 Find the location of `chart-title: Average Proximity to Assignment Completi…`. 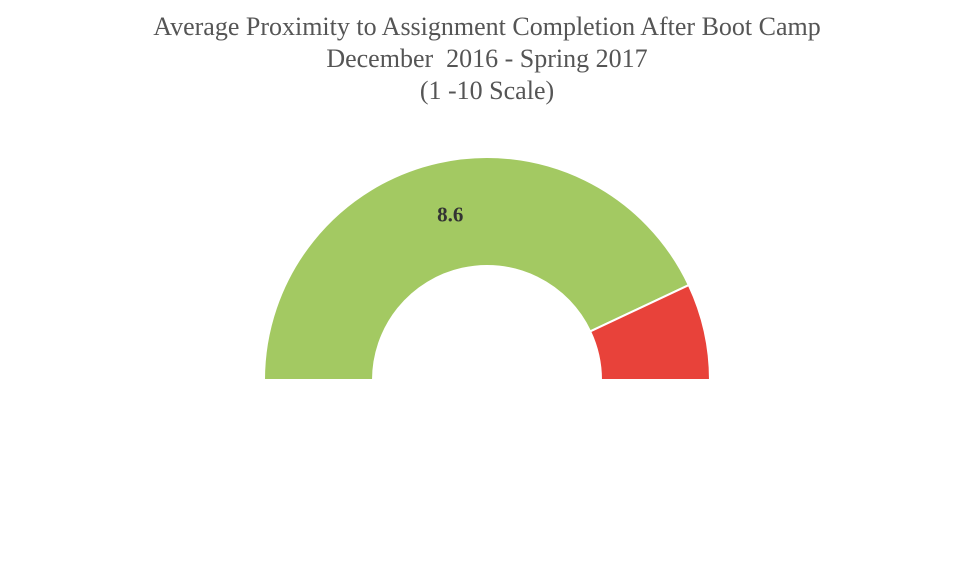

chart-title: Average Proximity to Assignment Completi… is located at coordinates (487, 26).